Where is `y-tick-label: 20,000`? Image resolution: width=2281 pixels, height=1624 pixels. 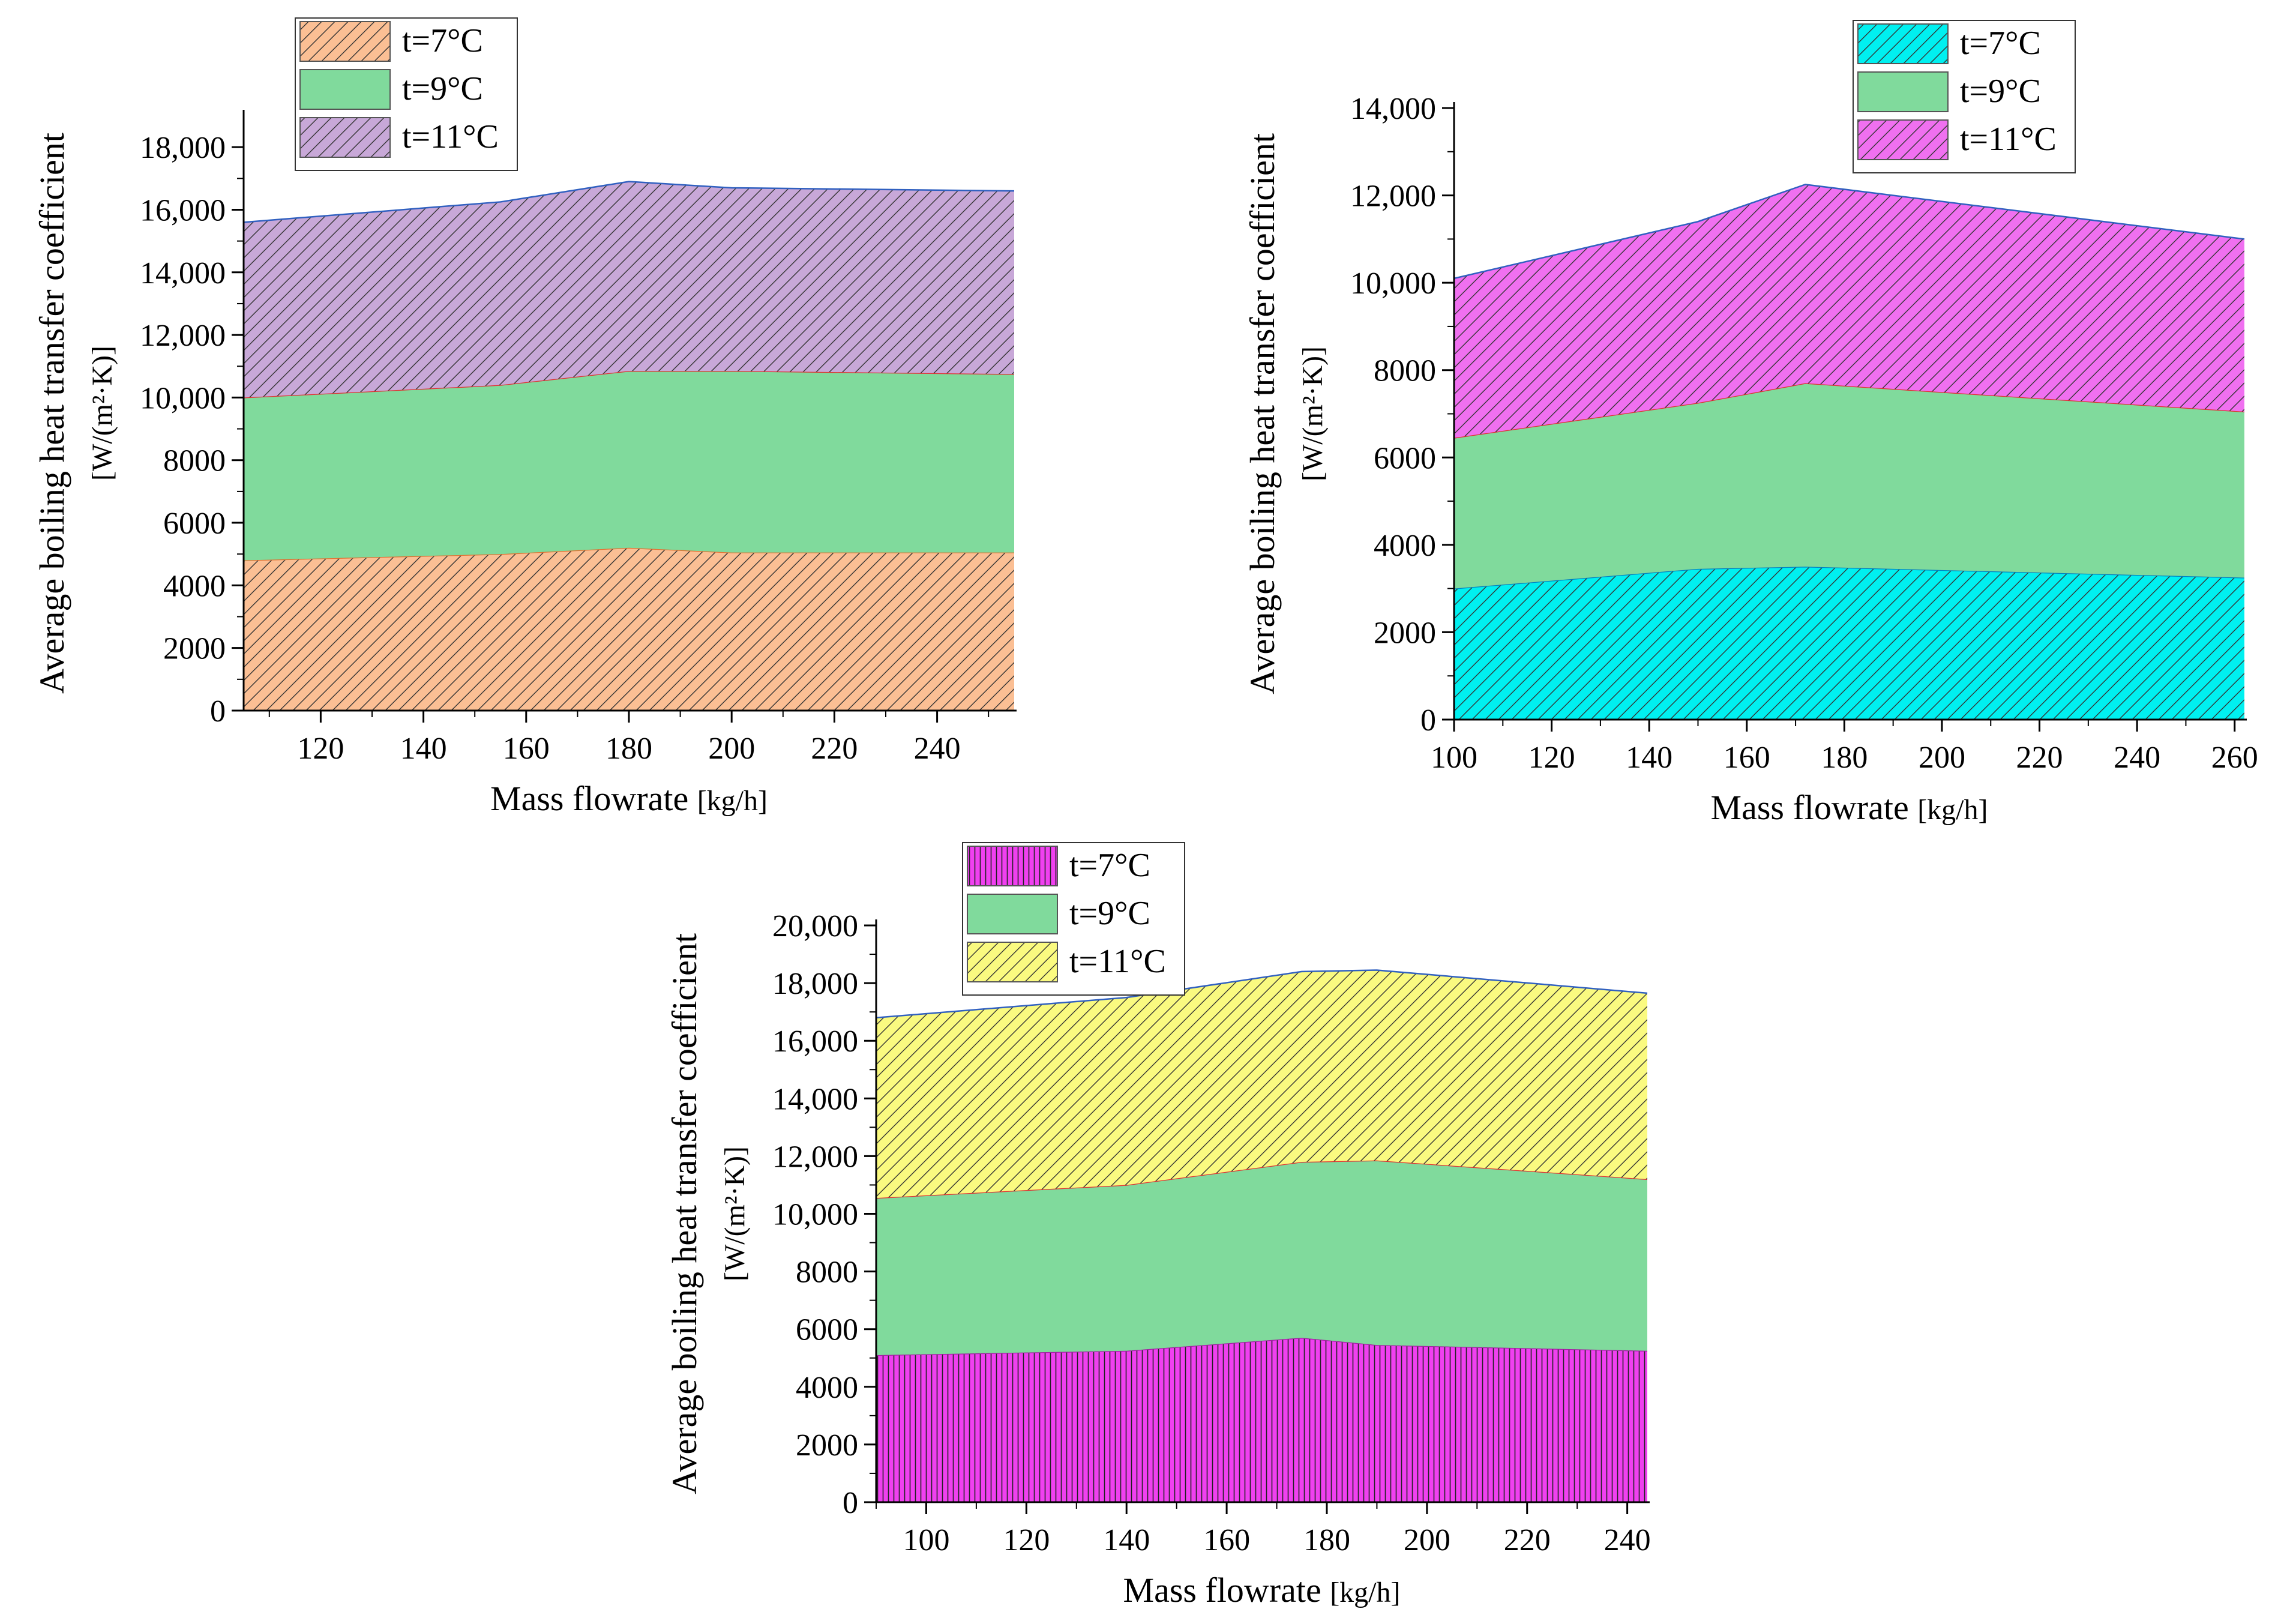
y-tick-label: 20,000 is located at coordinates (815, 926).